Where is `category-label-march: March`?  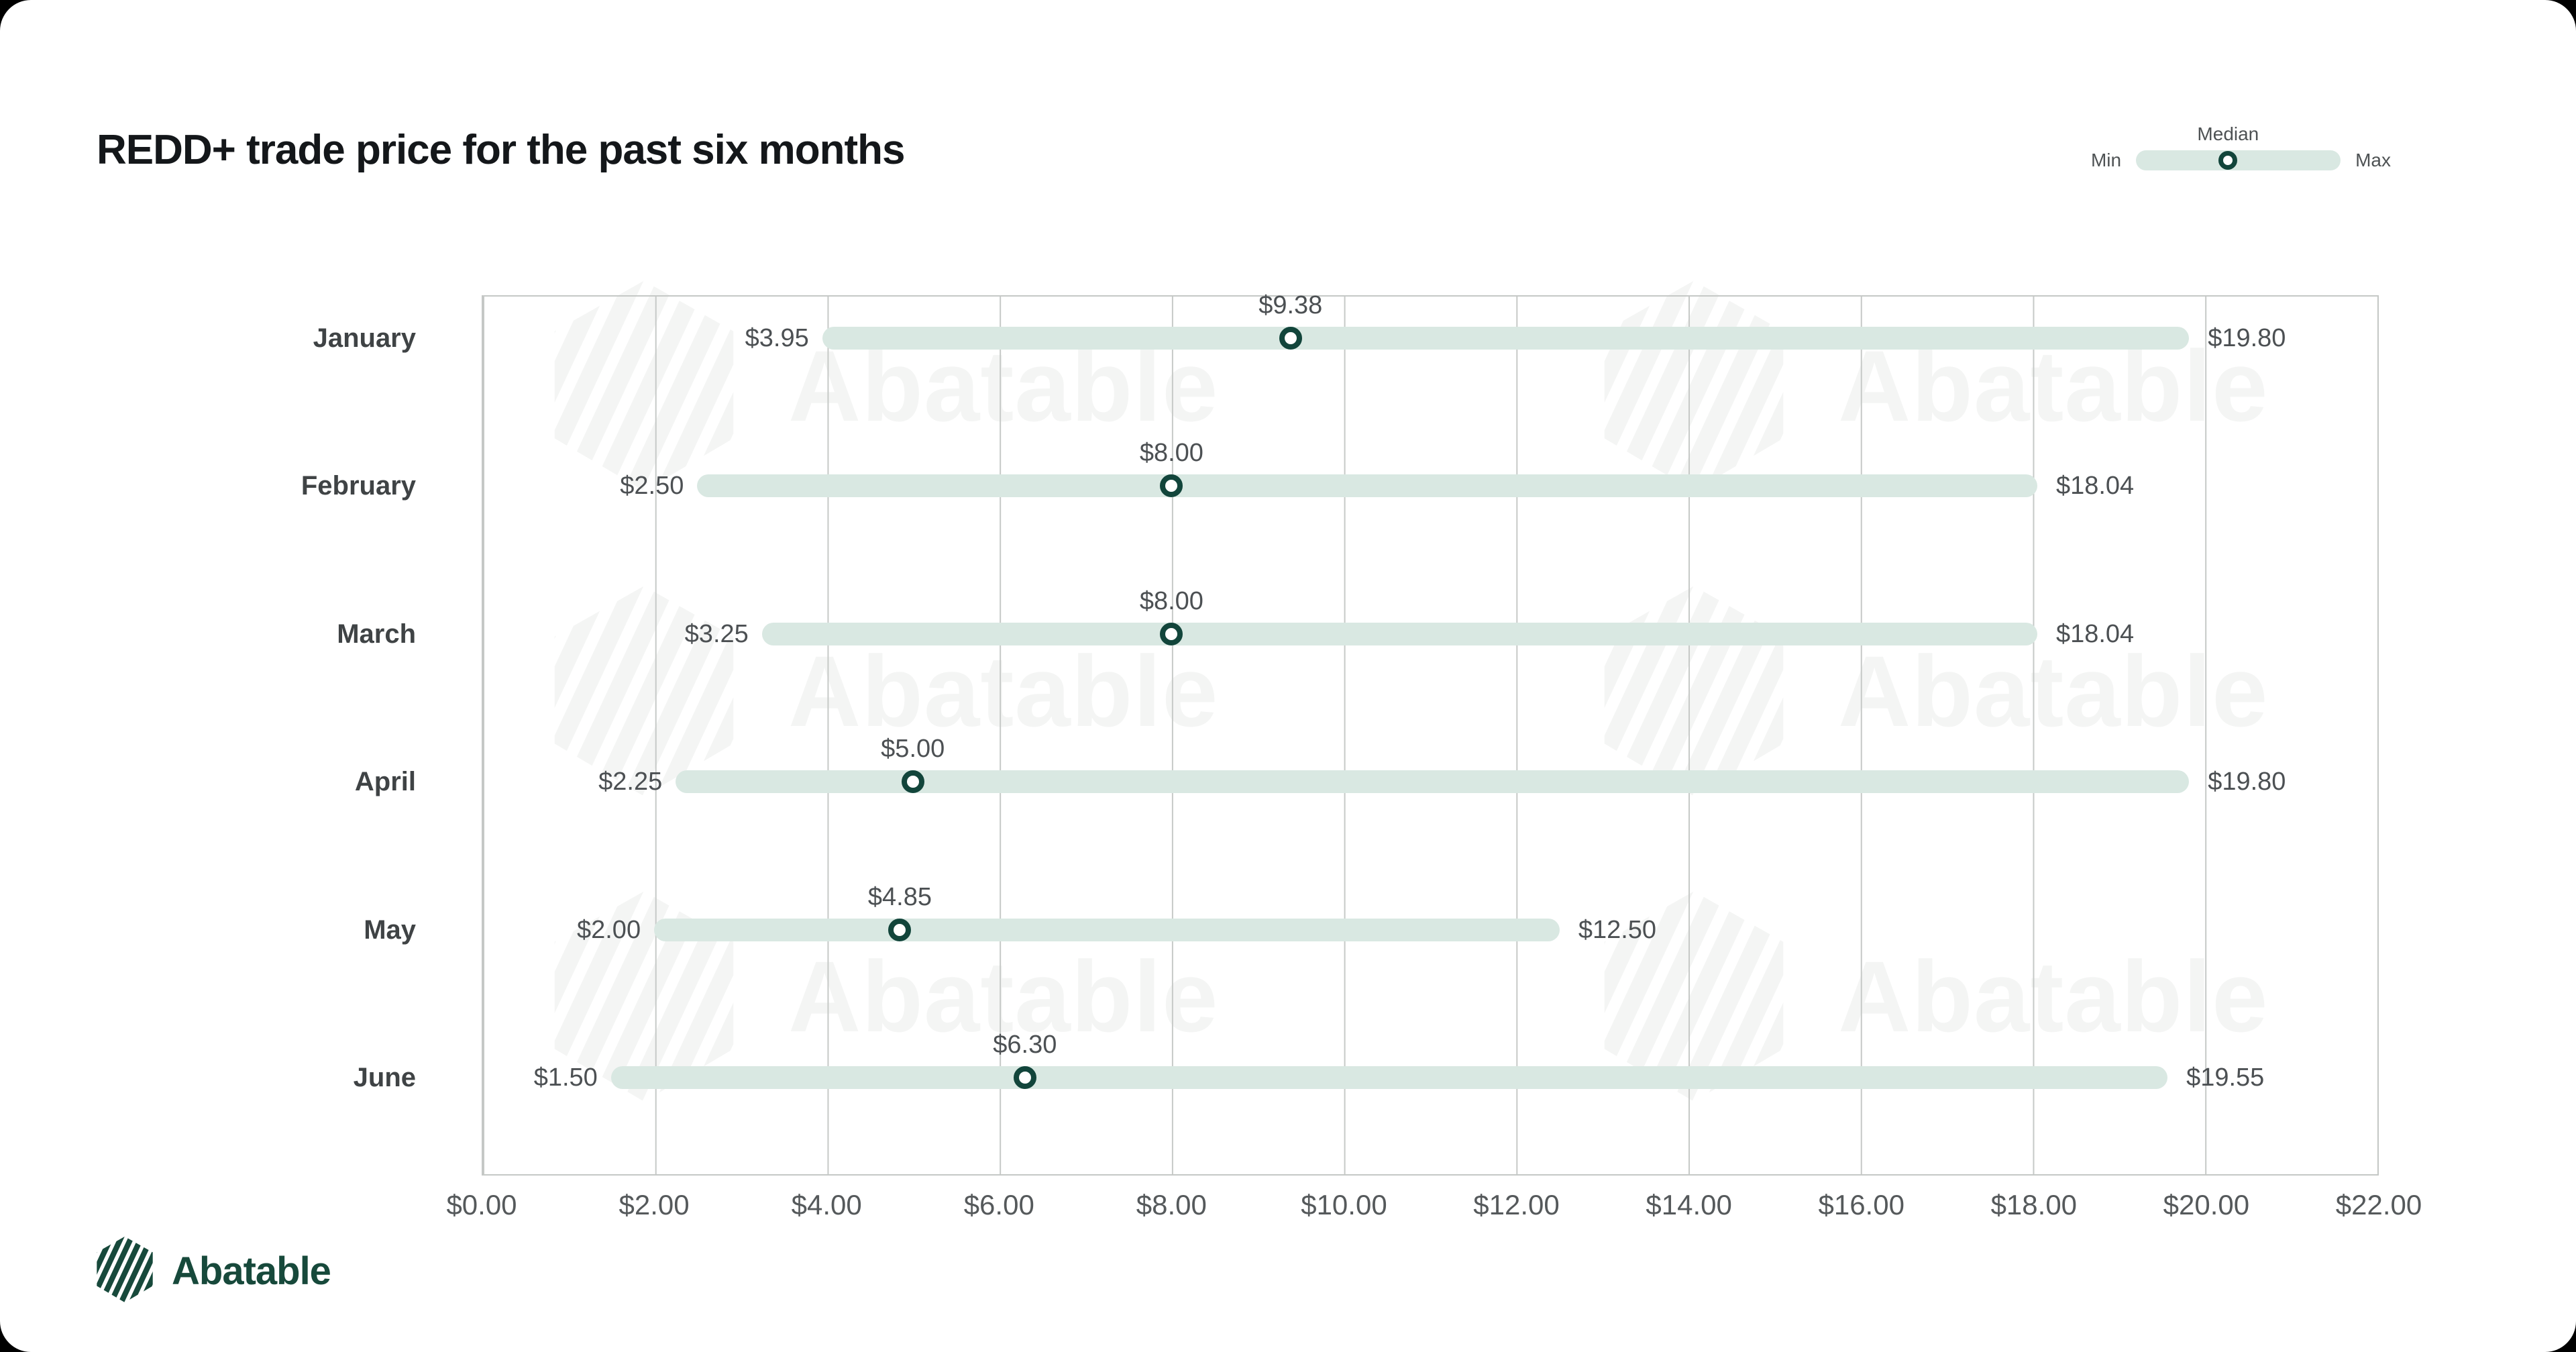 category-label-march: March is located at coordinates (376, 634).